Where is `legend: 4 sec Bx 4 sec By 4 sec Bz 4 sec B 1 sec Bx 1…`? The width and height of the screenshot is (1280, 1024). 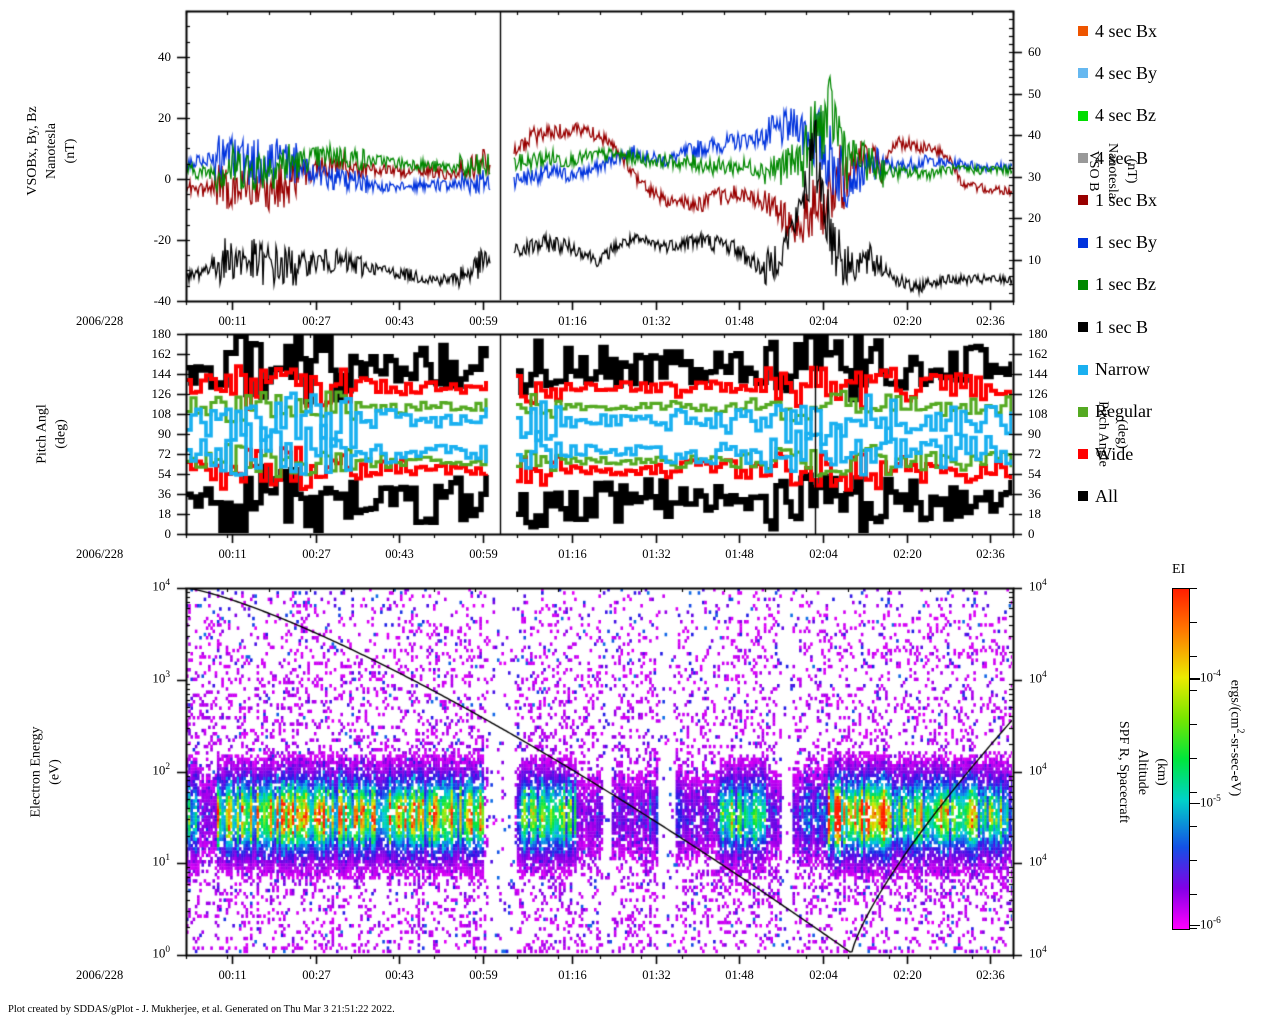
legend: 4 sec Bx 4 sec By 4 sec Bz 4 sec B 1 sec Bx 1… is located at coordinates (1178, 264).